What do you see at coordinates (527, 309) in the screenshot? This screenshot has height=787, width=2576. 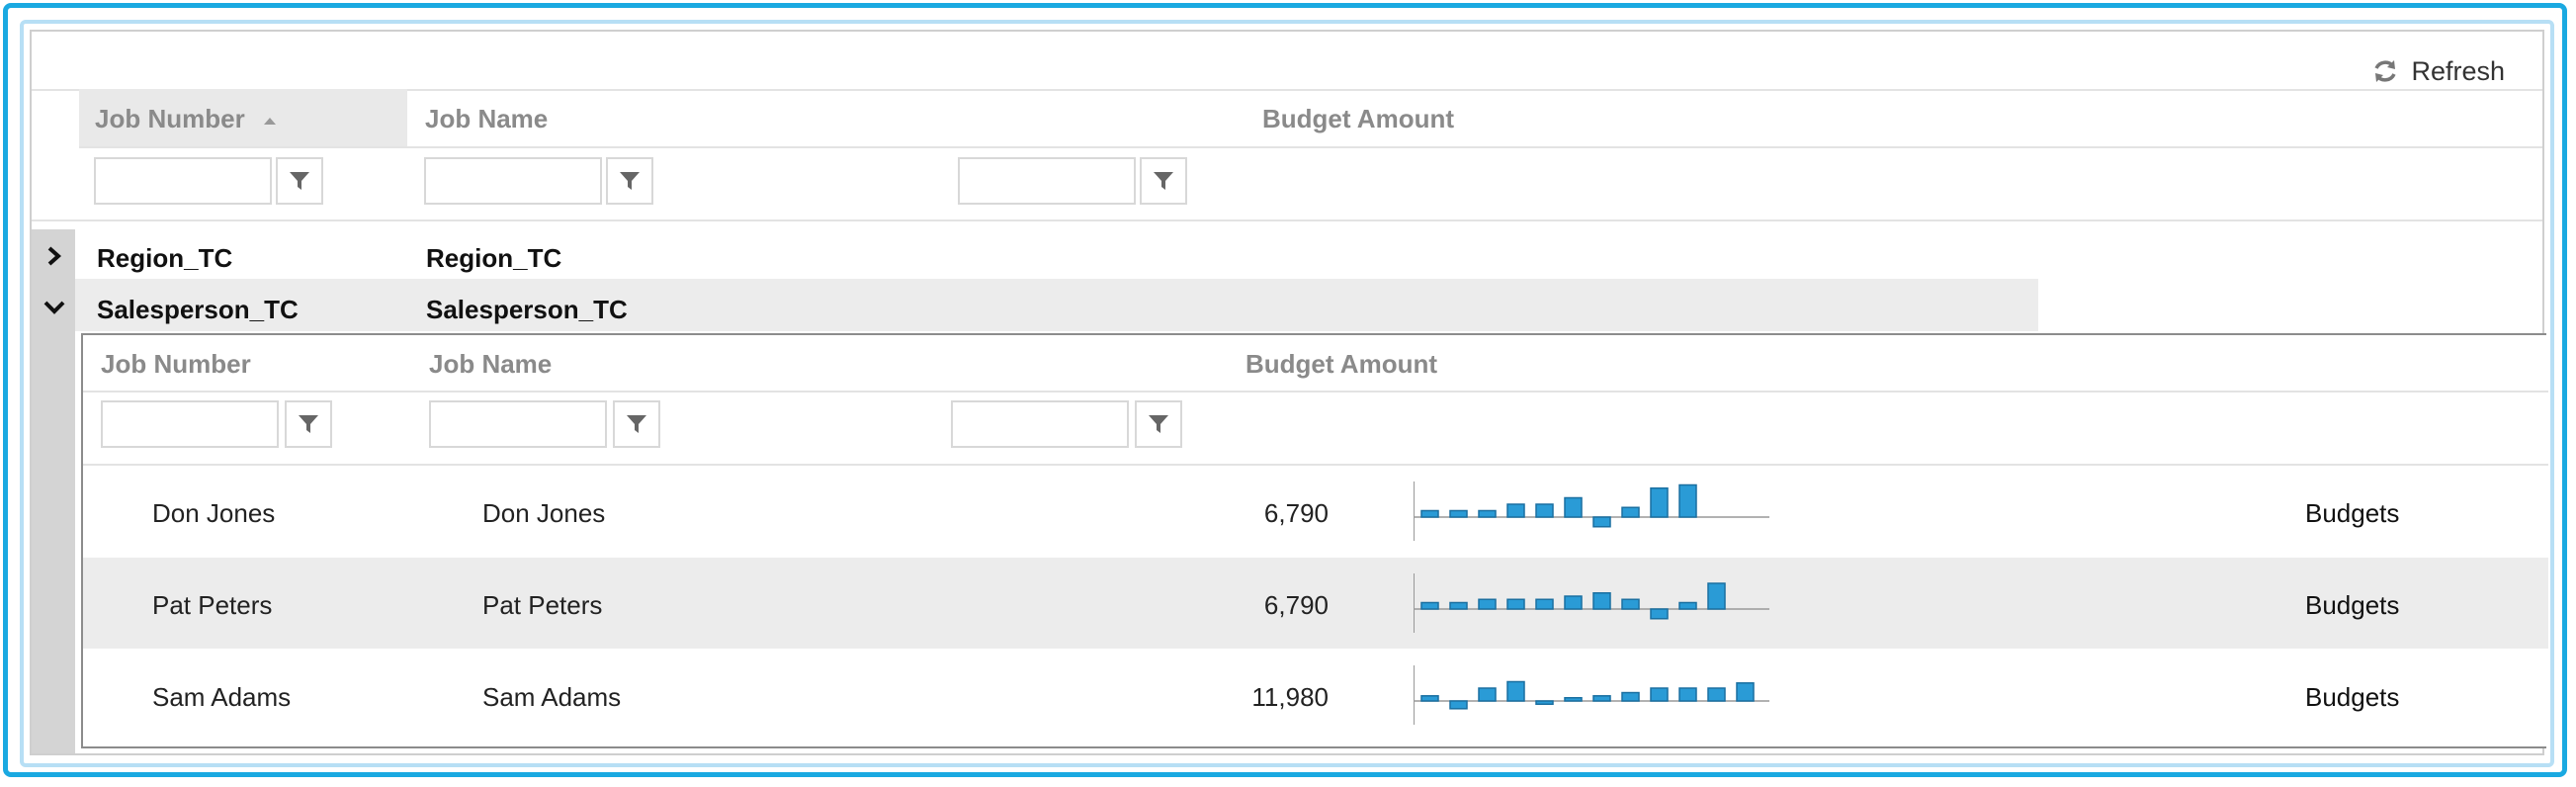 I see `group-salesperson-job-name: Salesperson_TC` at bounding box center [527, 309].